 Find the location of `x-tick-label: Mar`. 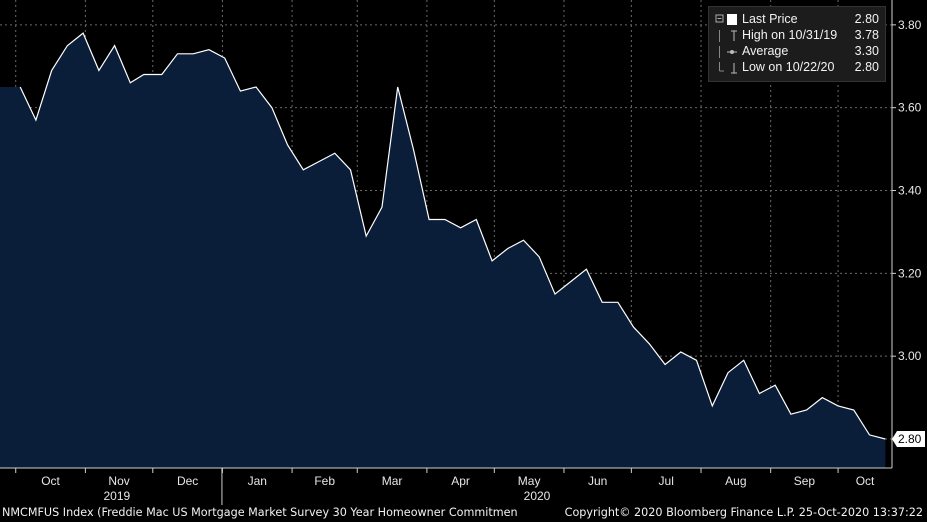

x-tick-label: Mar is located at coordinates (392, 481).